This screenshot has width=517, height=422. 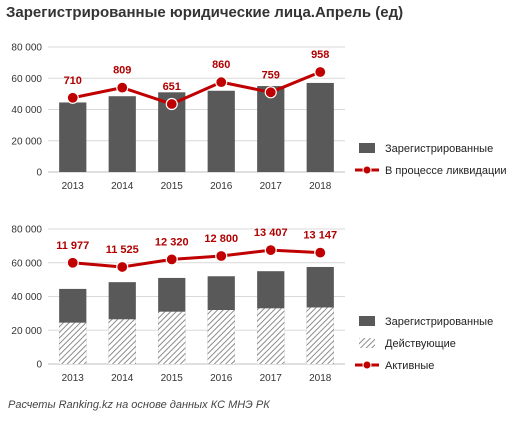 What do you see at coordinates (172, 242) in the screenshot?
I see `data-label: 12 320` at bounding box center [172, 242].